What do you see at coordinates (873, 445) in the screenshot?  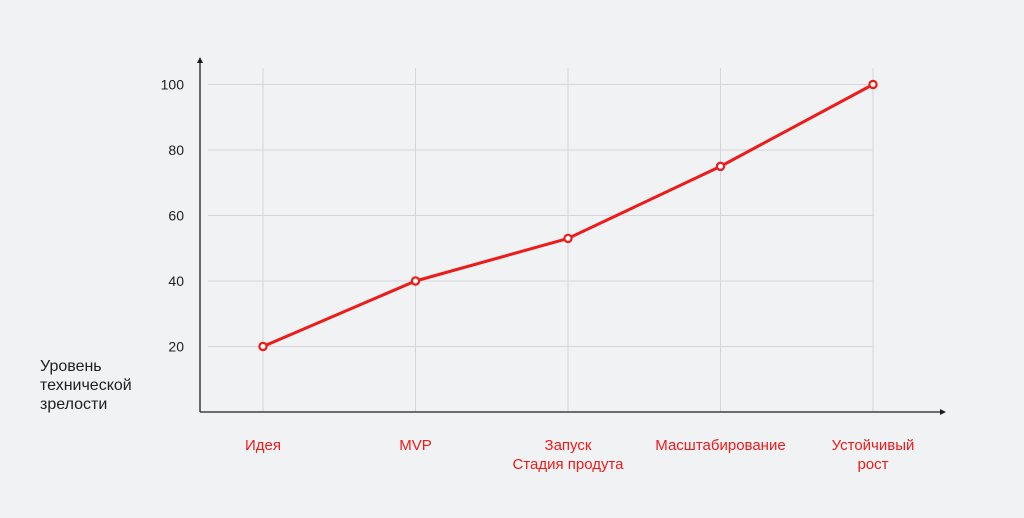 I see `x-tick-label-line: Устойчивый` at bounding box center [873, 445].